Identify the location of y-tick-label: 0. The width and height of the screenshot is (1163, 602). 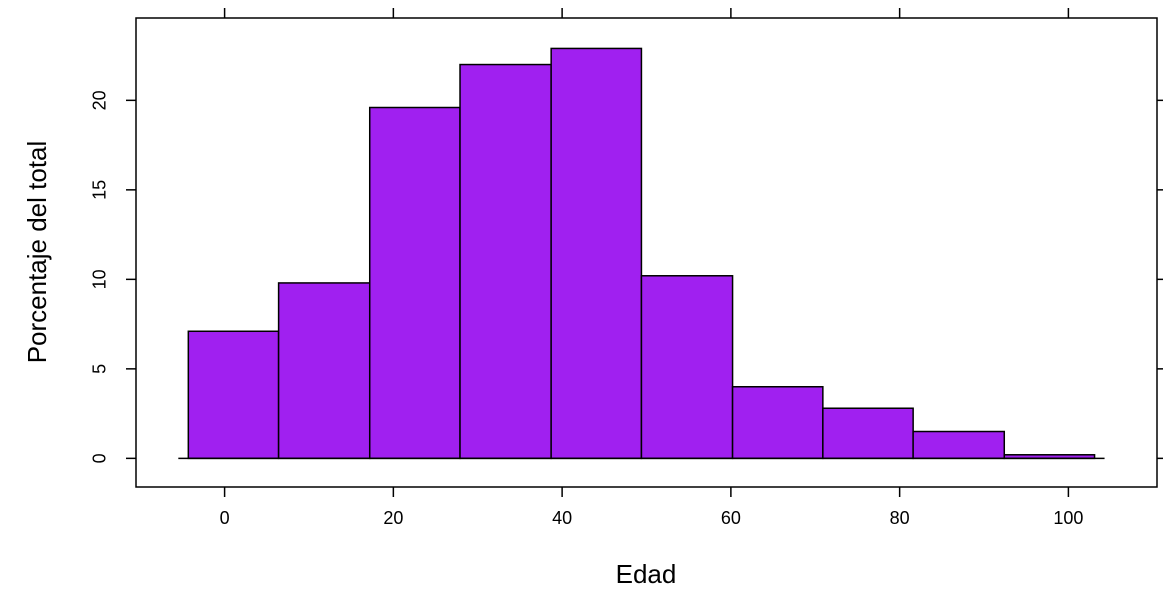
(100, 458).